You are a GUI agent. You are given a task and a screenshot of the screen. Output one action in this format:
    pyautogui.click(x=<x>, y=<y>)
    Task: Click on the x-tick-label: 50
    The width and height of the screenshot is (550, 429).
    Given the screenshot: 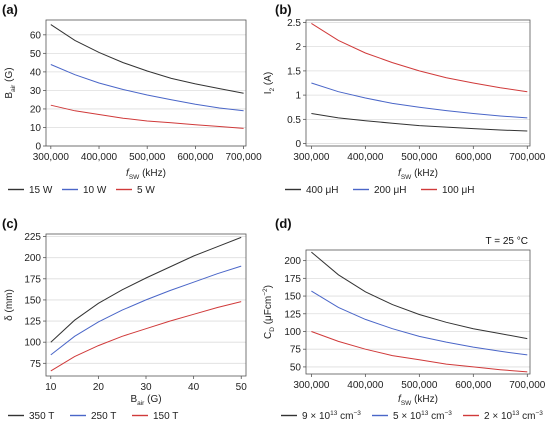 What is the action you would take?
    pyautogui.click(x=242, y=387)
    